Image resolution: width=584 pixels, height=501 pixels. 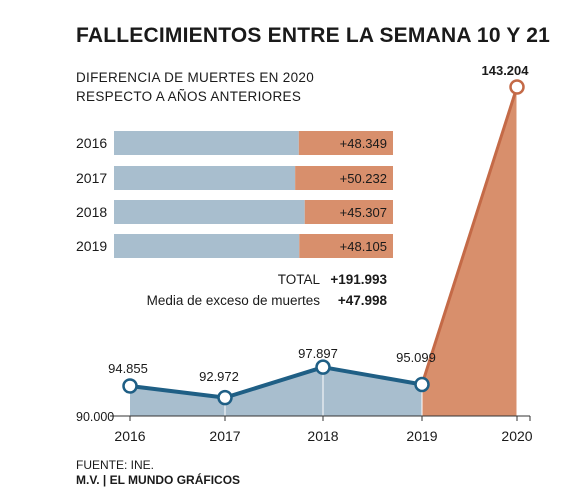 What do you see at coordinates (115, 465) in the screenshot?
I see `source-note: FUENTE: INE.` at bounding box center [115, 465].